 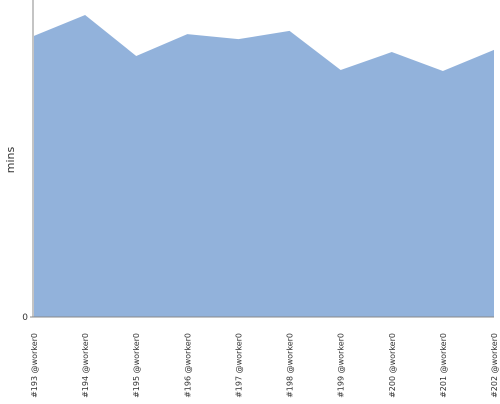 What do you see at coordinates (290, 365) in the screenshot?
I see `x-tick-label: #198 @worker0` at bounding box center [290, 365].